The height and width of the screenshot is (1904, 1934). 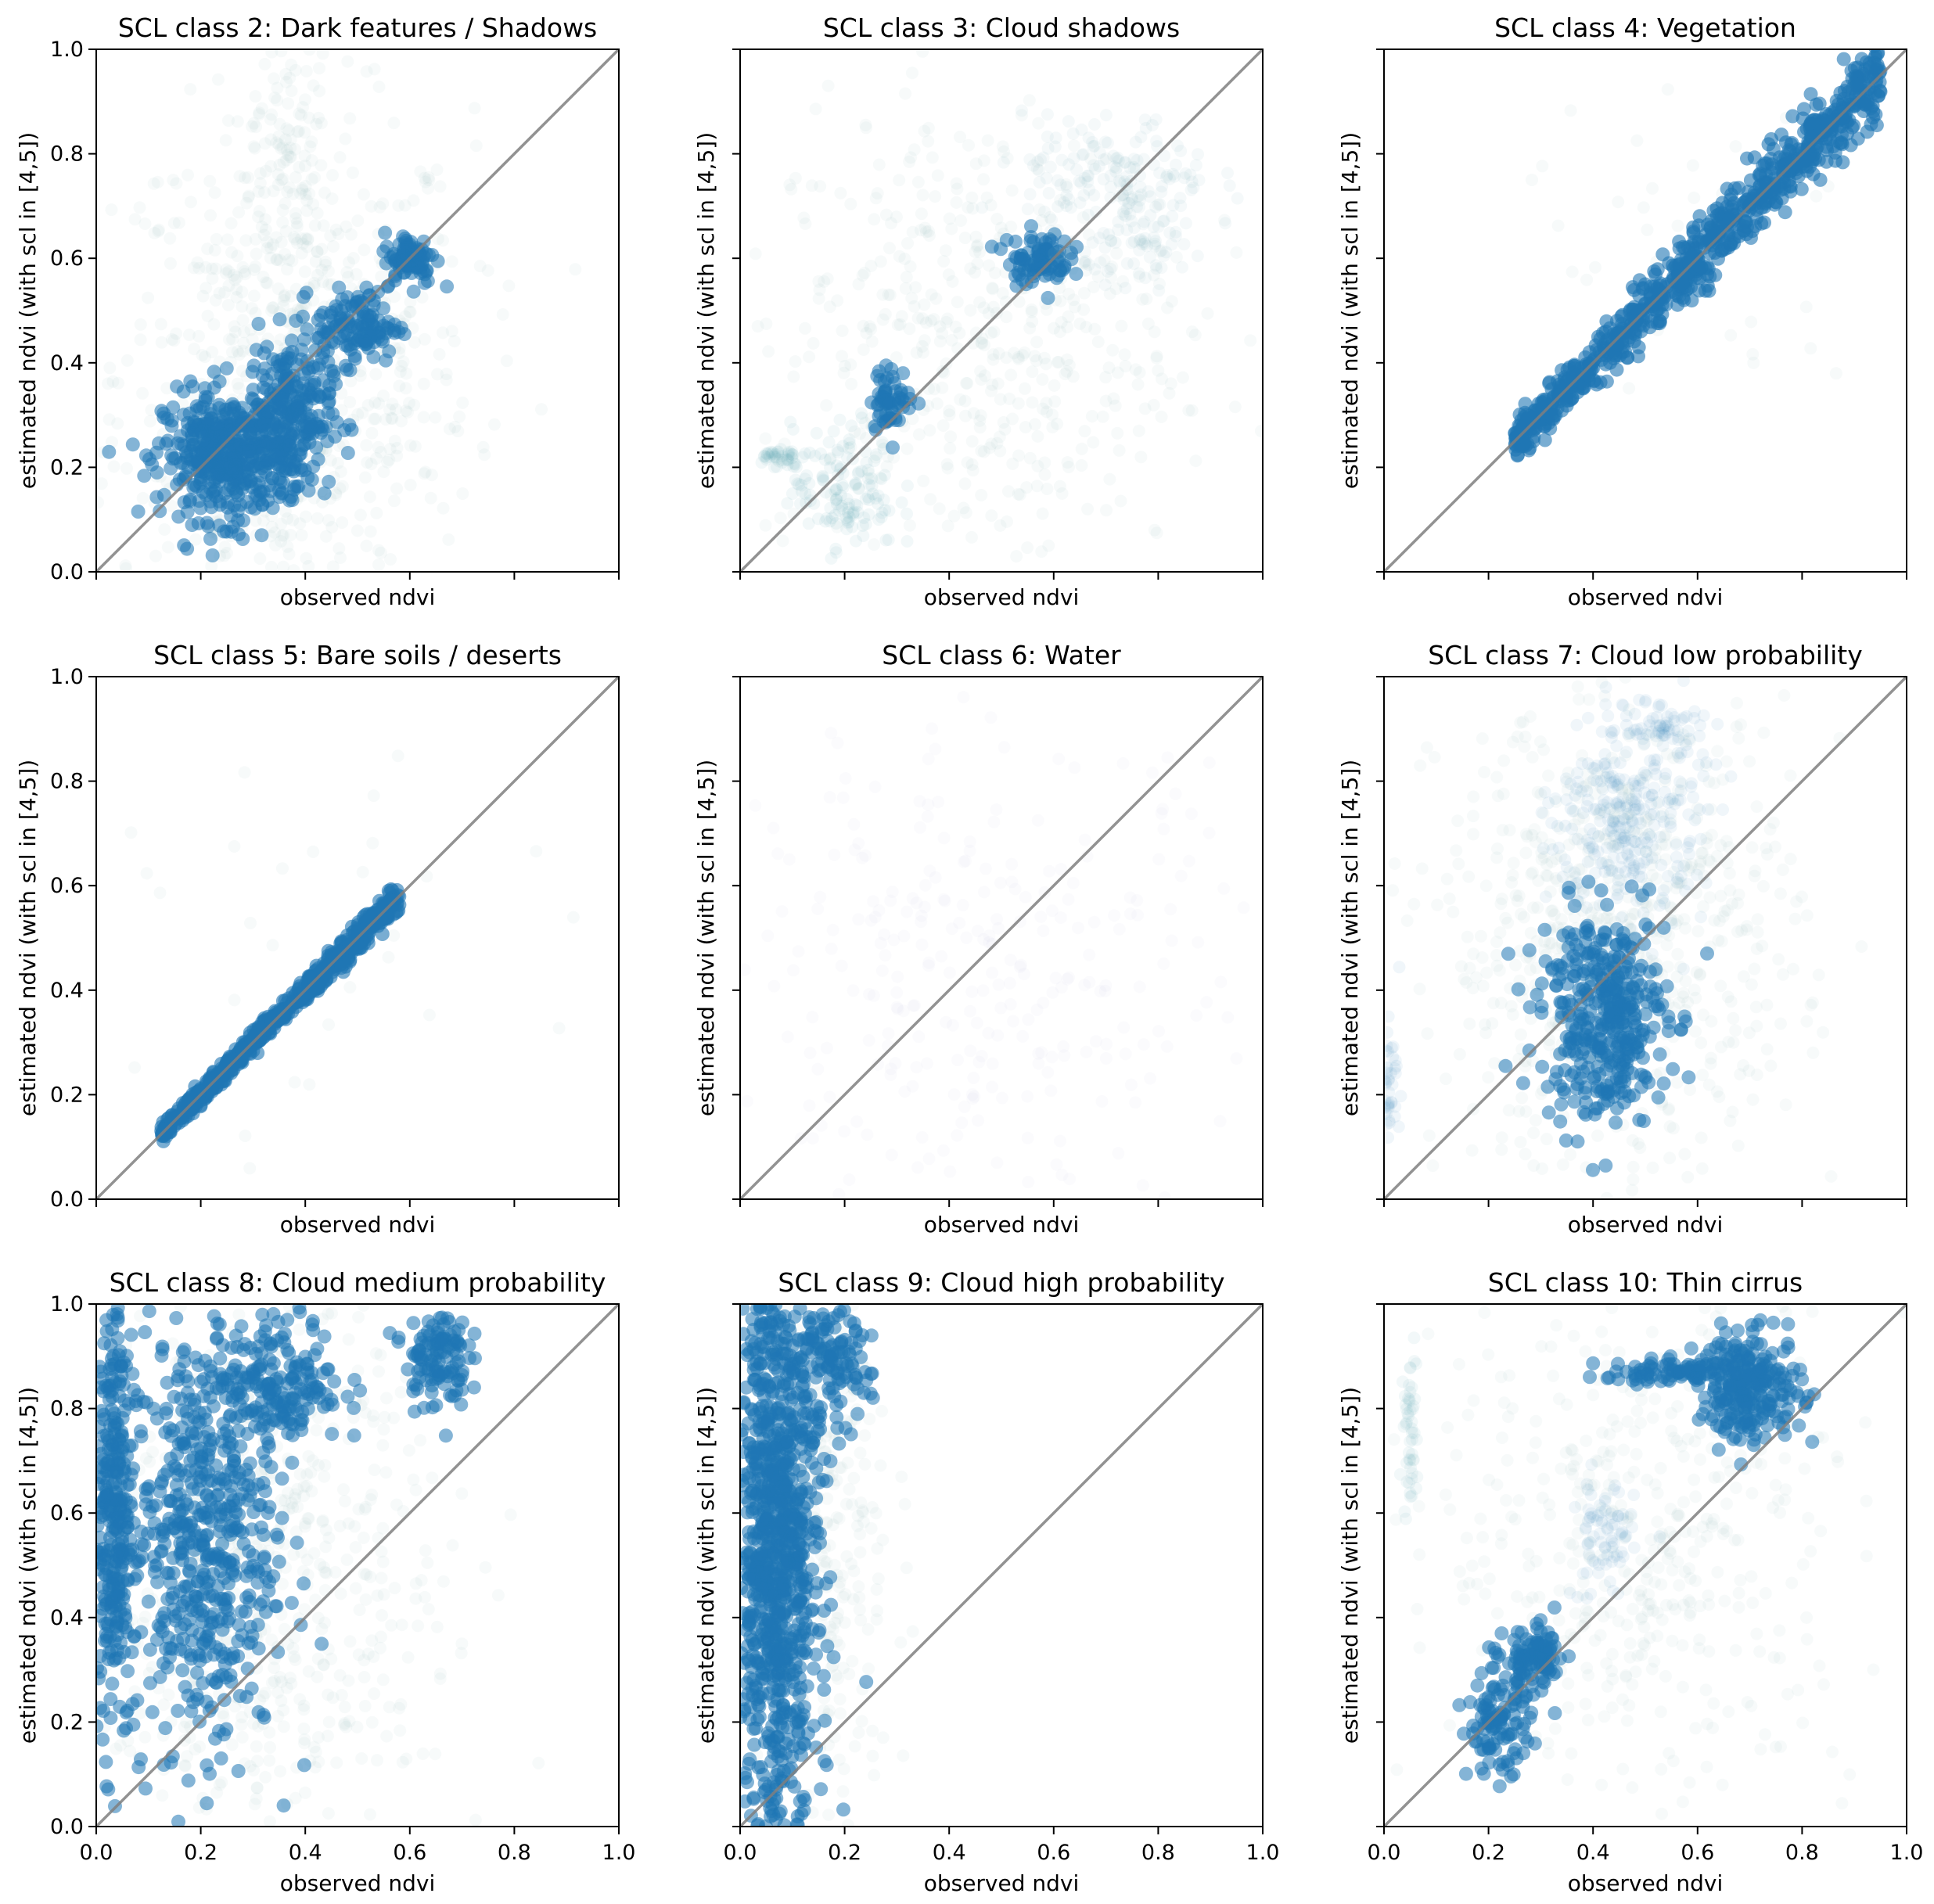 I want to click on scatter-points, so click(x=1626, y=938).